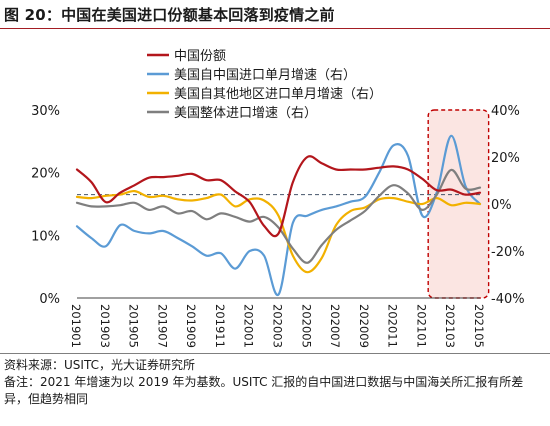  What do you see at coordinates (105, 326) in the screenshot?
I see `x-tick-label: 201903` at bounding box center [105, 326].